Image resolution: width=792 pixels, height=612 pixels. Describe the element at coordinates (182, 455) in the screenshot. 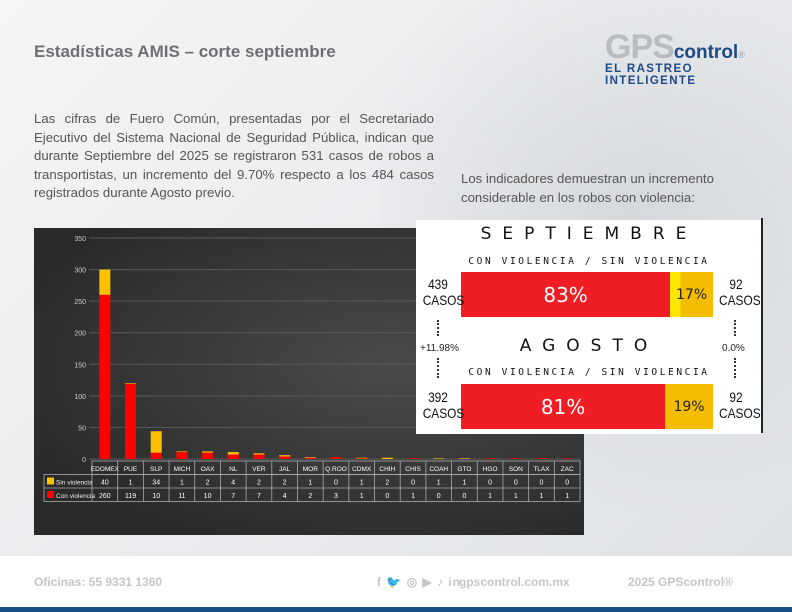

I see `bar-con-violencia-MICH` at that location.